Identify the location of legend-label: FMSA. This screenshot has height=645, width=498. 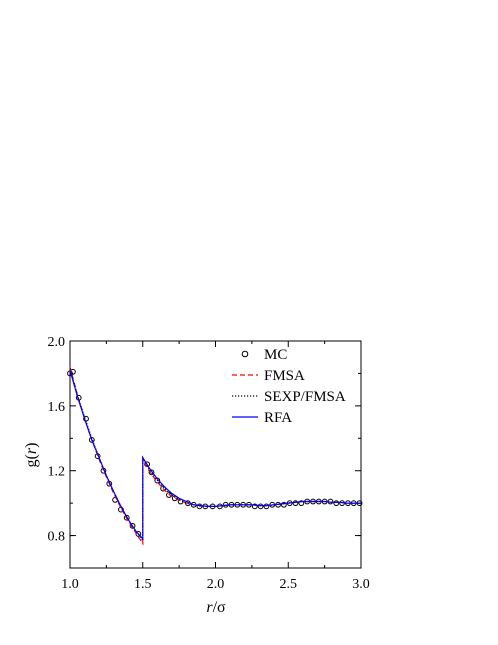
(284, 376).